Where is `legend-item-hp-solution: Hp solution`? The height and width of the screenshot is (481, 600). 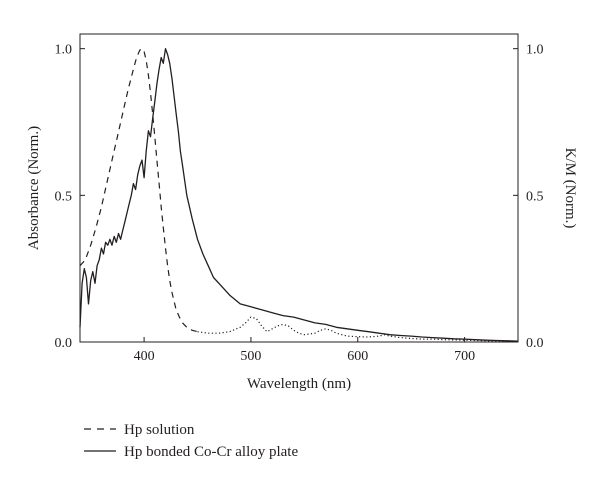
legend-item-hp-solution: Hp solution is located at coordinates (139, 430).